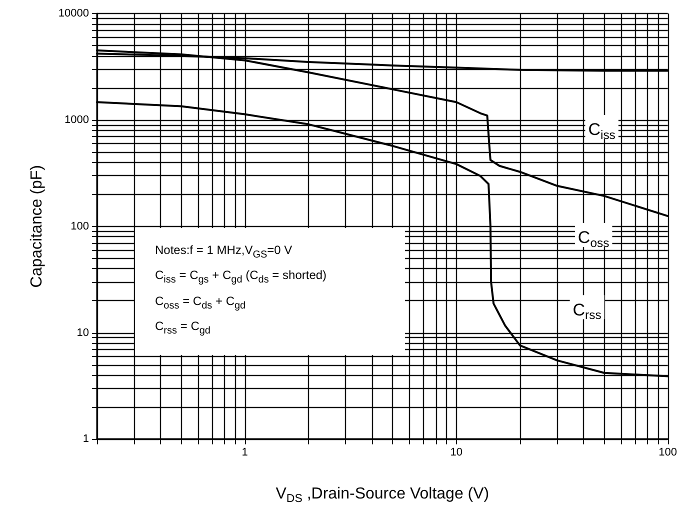 This screenshot has width=688, height=518. Describe the element at coordinates (79, 226) in the screenshot. I see `y-tick-label: 100` at that location.